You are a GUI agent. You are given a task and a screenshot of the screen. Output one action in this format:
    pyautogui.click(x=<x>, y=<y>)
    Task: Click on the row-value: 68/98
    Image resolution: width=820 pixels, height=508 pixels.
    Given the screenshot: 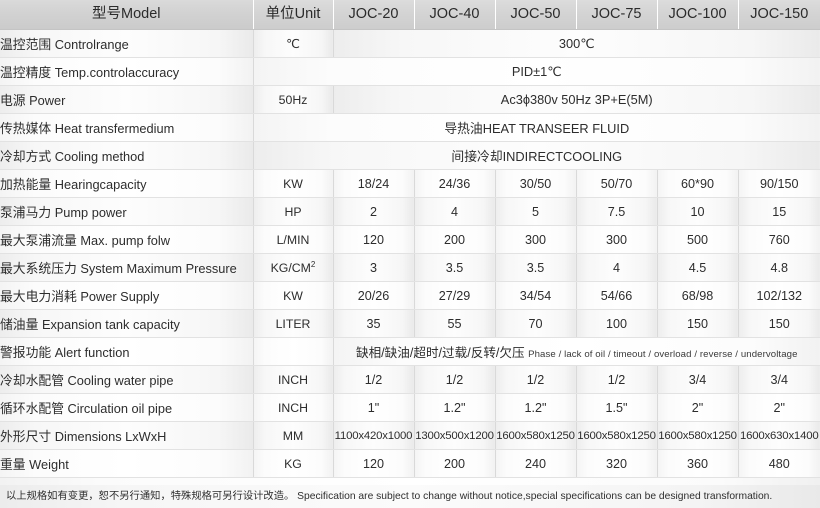 What is the action you would take?
    pyautogui.click(x=698, y=295)
    